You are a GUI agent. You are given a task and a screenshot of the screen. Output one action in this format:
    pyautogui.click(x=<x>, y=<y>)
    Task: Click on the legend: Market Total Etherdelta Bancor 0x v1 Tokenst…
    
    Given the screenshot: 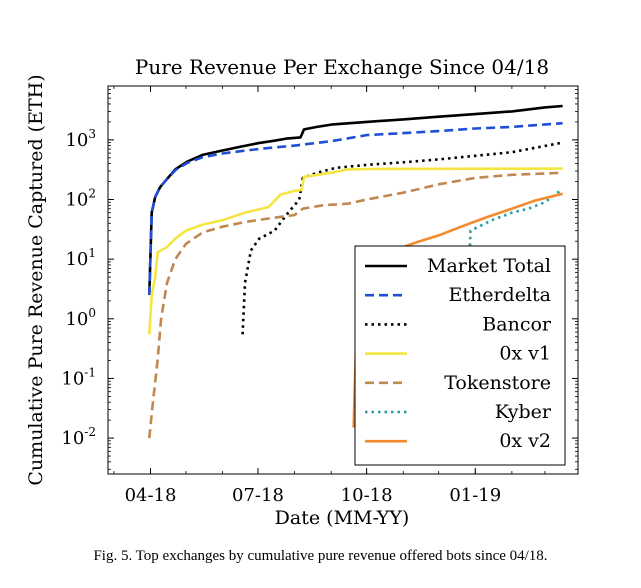 What is the action you would take?
    pyautogui.click(x=460, y=355)
    